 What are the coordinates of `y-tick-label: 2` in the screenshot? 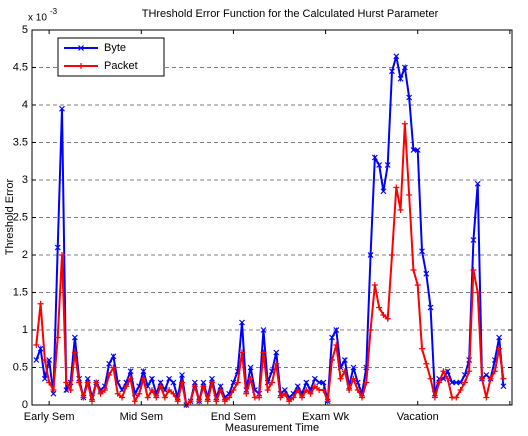 It's located at (25, 255).